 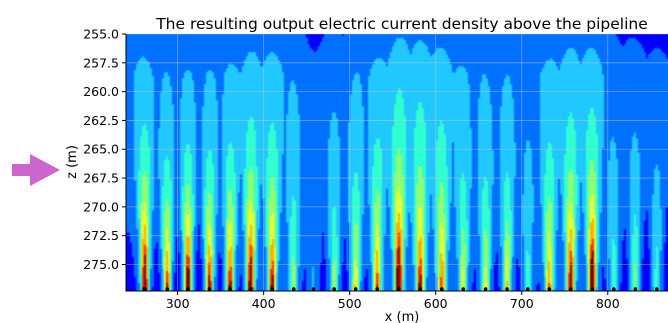 I want to click on x-tick-label: 600, so click(x=436, y=303).